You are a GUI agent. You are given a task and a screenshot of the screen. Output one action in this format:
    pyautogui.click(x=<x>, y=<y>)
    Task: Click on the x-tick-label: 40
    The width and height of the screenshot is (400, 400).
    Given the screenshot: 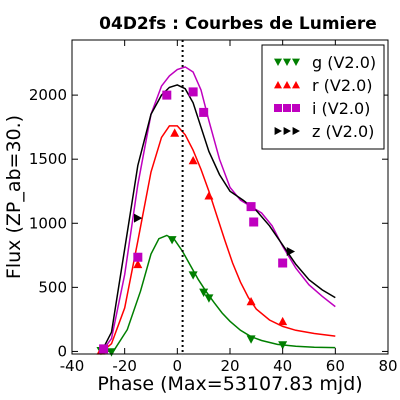 What is the action you would take?
    pyautogui.click(x=282, y=366)
    